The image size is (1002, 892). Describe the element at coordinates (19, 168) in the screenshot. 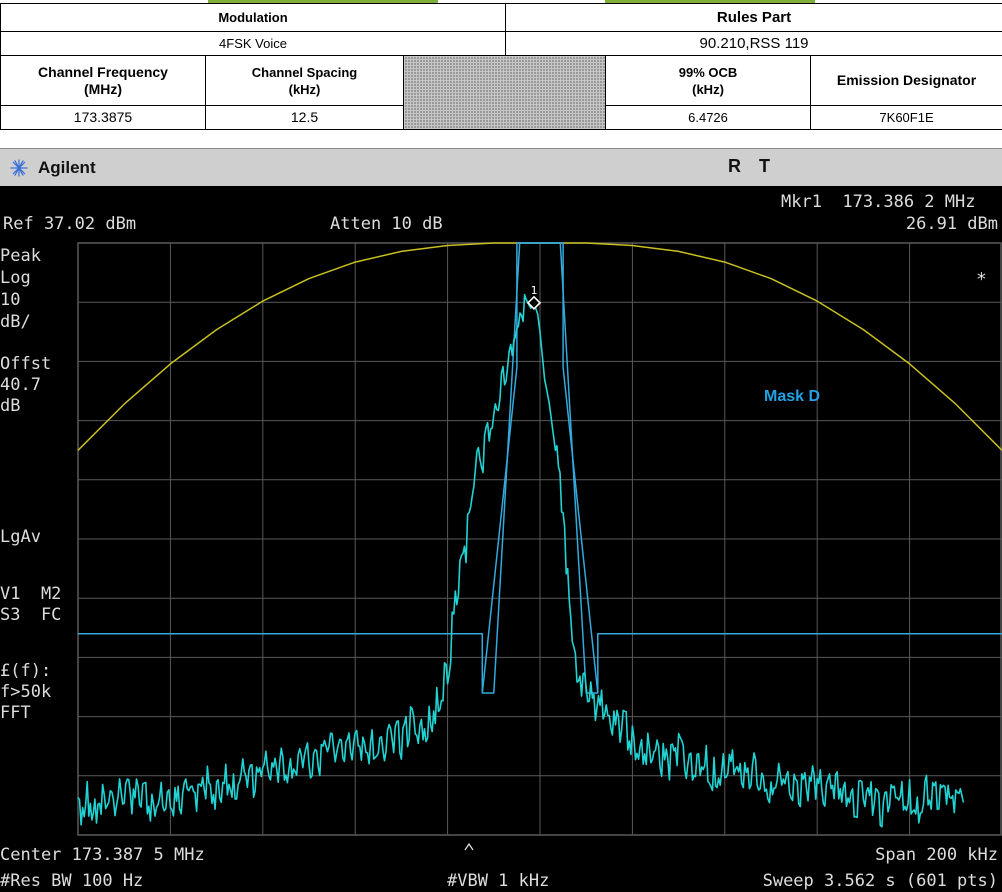

I see `agilent-spark-icon` at that location.